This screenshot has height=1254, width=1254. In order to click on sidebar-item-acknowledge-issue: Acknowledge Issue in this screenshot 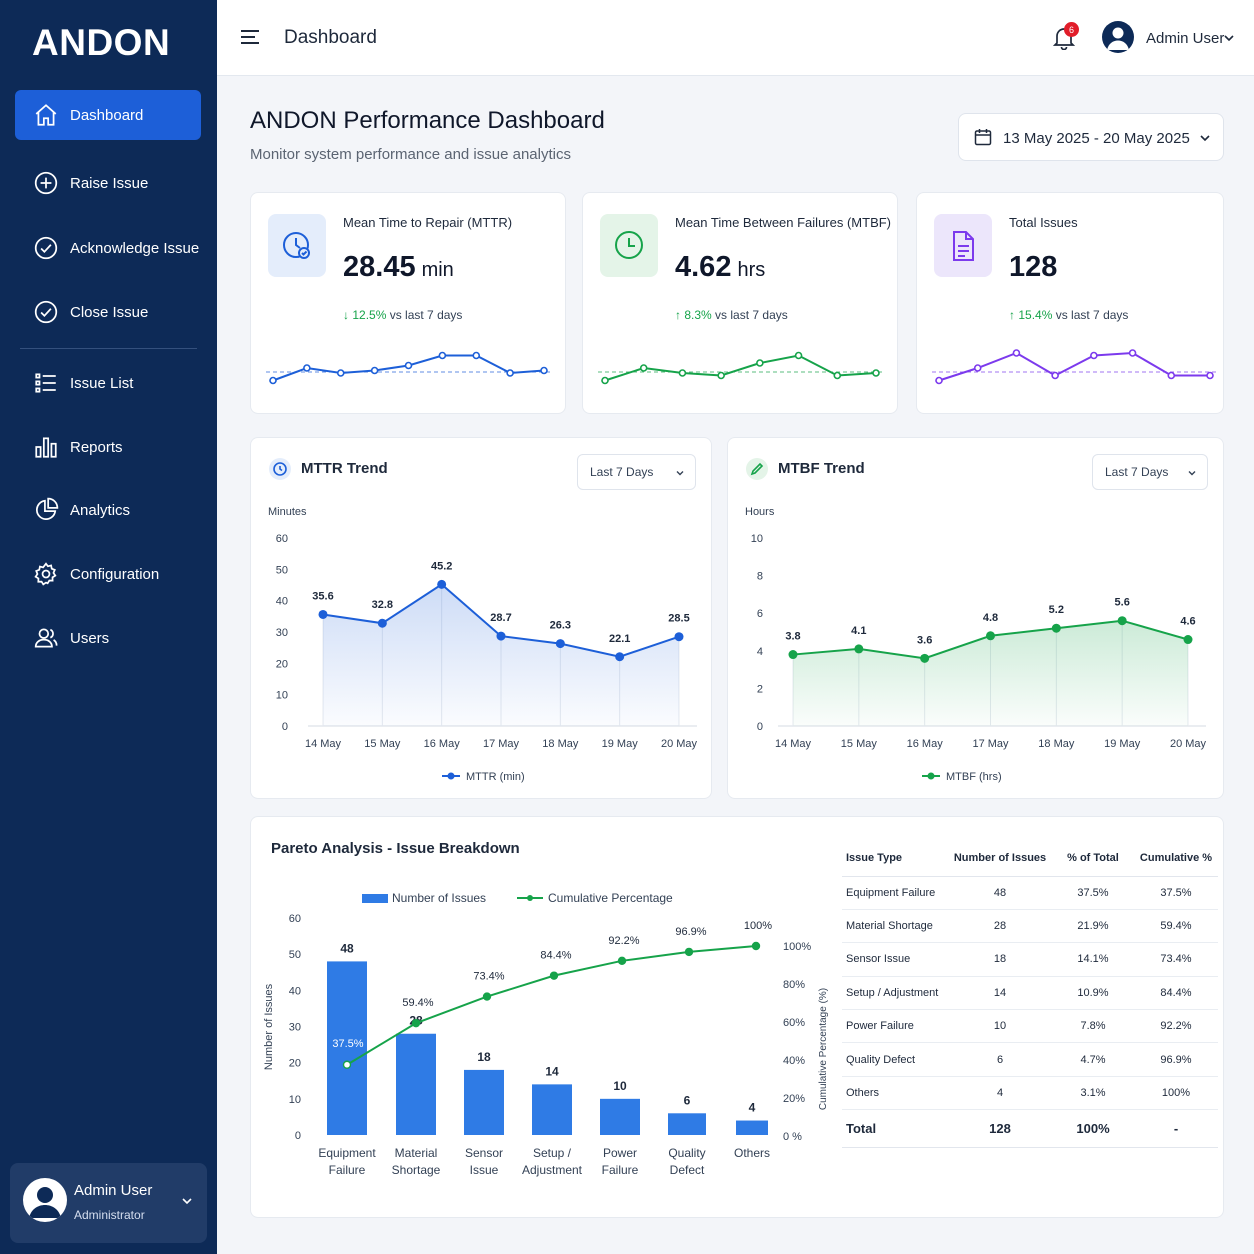, I will do `click(108, 248)`.